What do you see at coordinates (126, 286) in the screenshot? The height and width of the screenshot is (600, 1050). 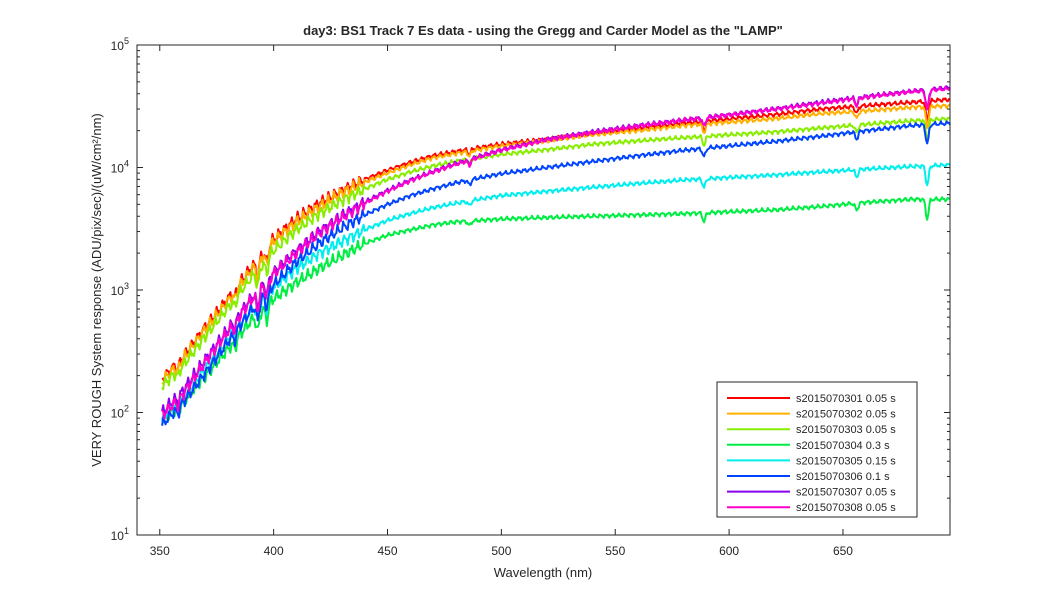 I see `y-tick-exponent: 3` at bounding box center [126, 286].